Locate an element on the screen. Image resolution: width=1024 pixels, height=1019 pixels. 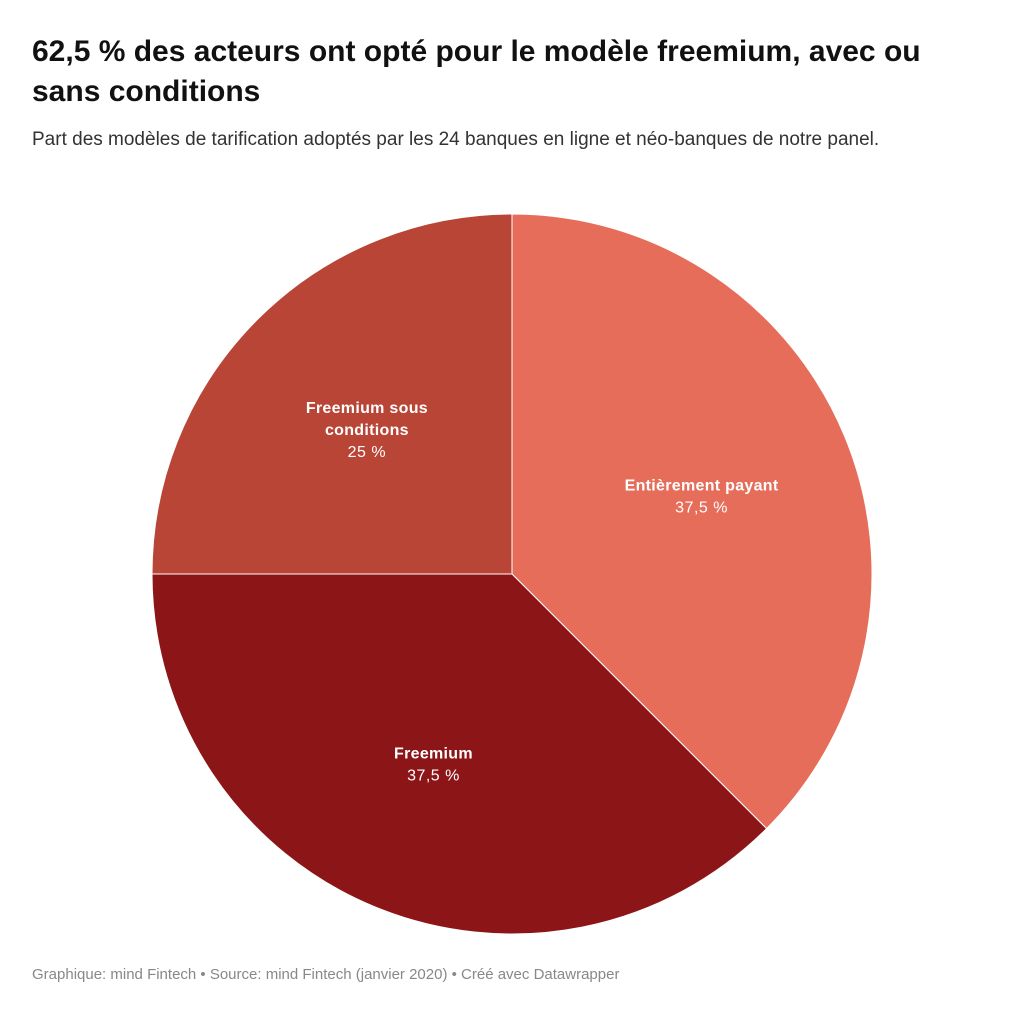
slice-label-freemium: Freemium 37,5 % is located at coordinates (433, 765).